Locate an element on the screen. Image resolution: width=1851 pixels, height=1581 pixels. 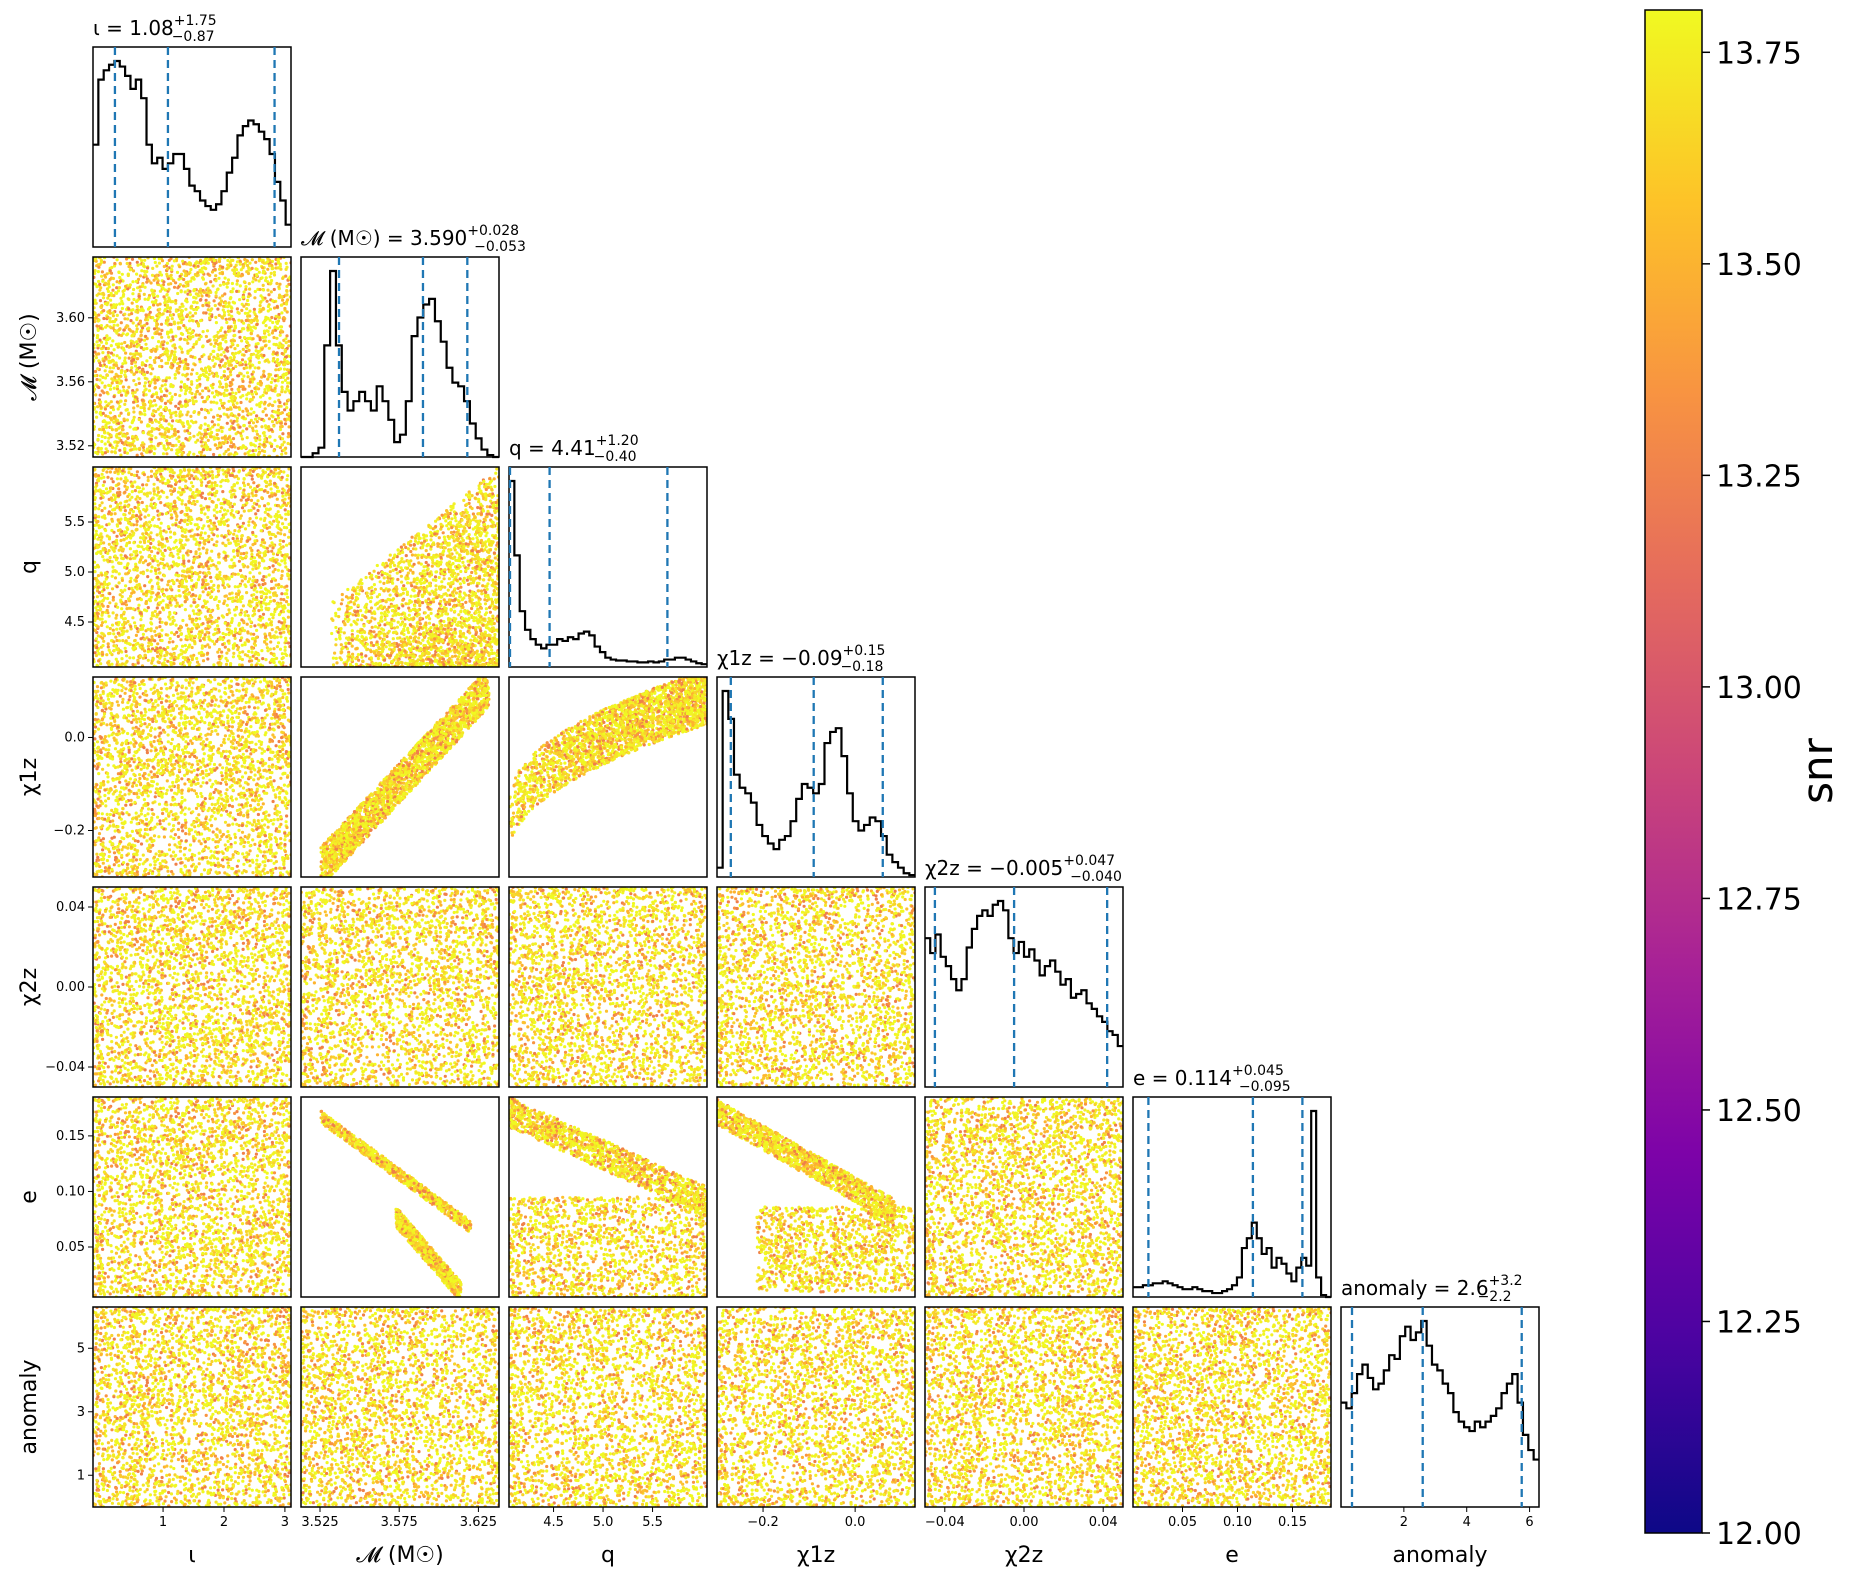
hist-frame-iota is located at coordinates (192, 147).